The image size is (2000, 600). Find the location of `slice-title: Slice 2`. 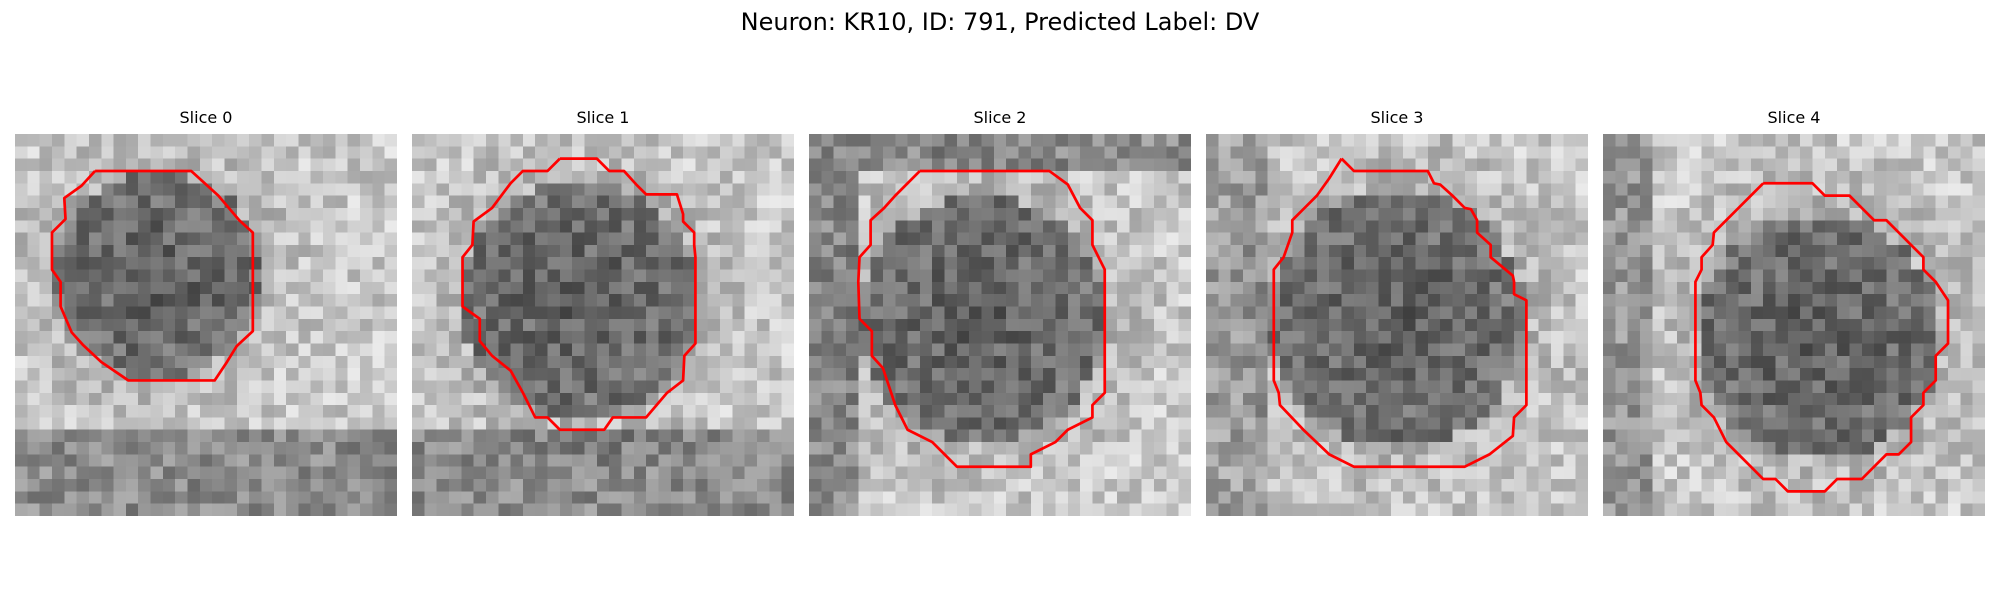

slice-title: Slice 2 is located at coordinates (1000, 117).